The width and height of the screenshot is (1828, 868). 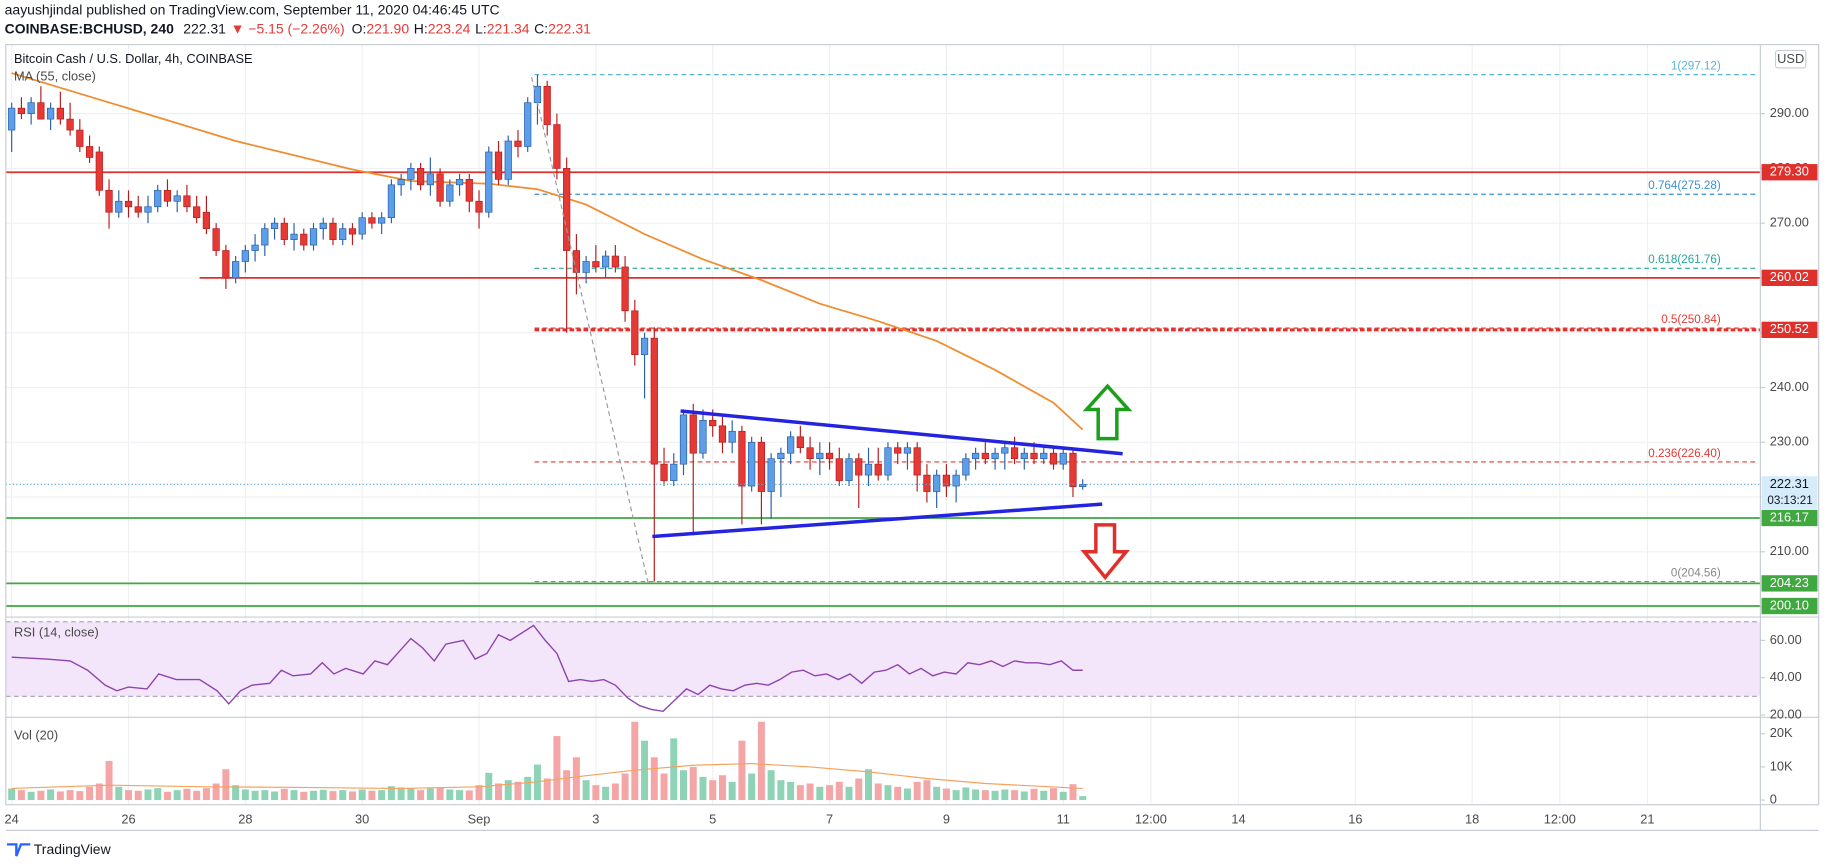 I want to click on y-tick-label: 20.00, so click(x=1786, y=713).